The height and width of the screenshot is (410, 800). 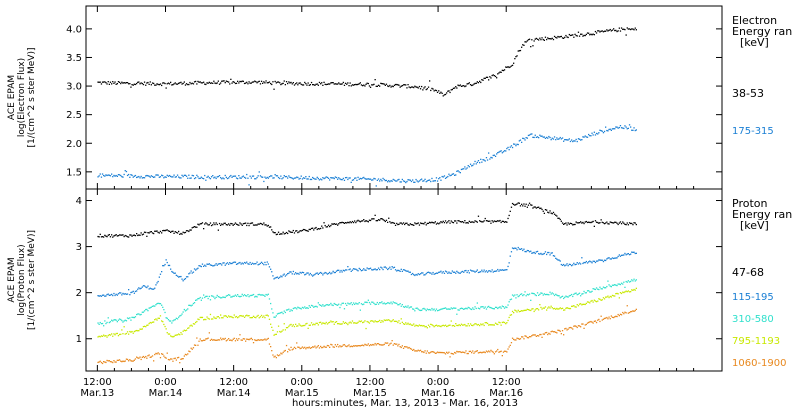 I want to click on y-tick-label: 1.5, so click(x=74, y=172).